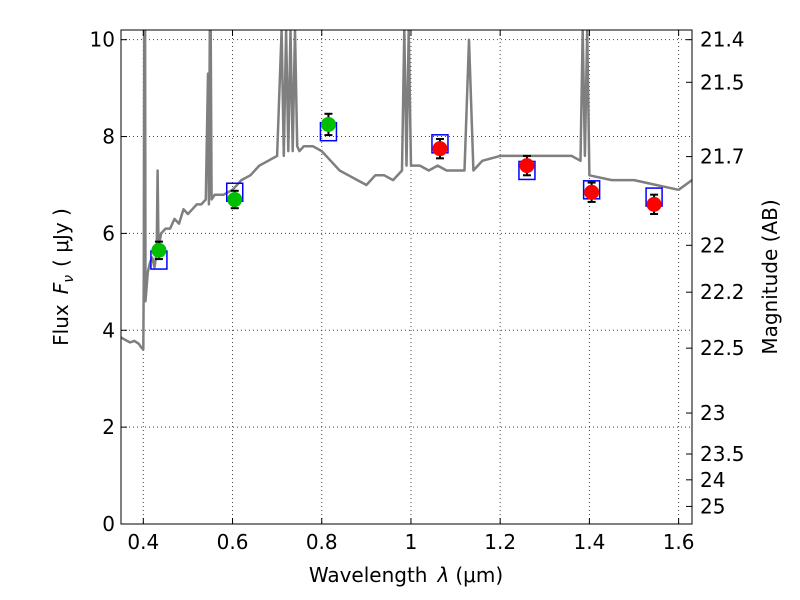 The height and width of the screenshot is (600, 800). Describe the element at coordinates (479, 575) in the screenshot. I see `x-axis-label-unit: (μm)` at that location.